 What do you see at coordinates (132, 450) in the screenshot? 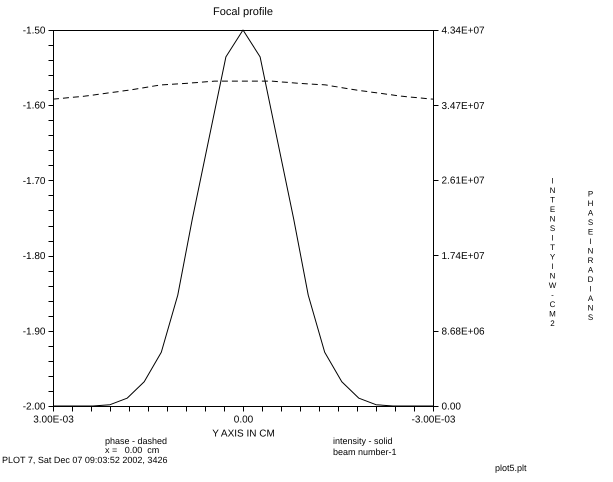
I see `text: x = 0.00 cm` at bounding box center [132, 450].